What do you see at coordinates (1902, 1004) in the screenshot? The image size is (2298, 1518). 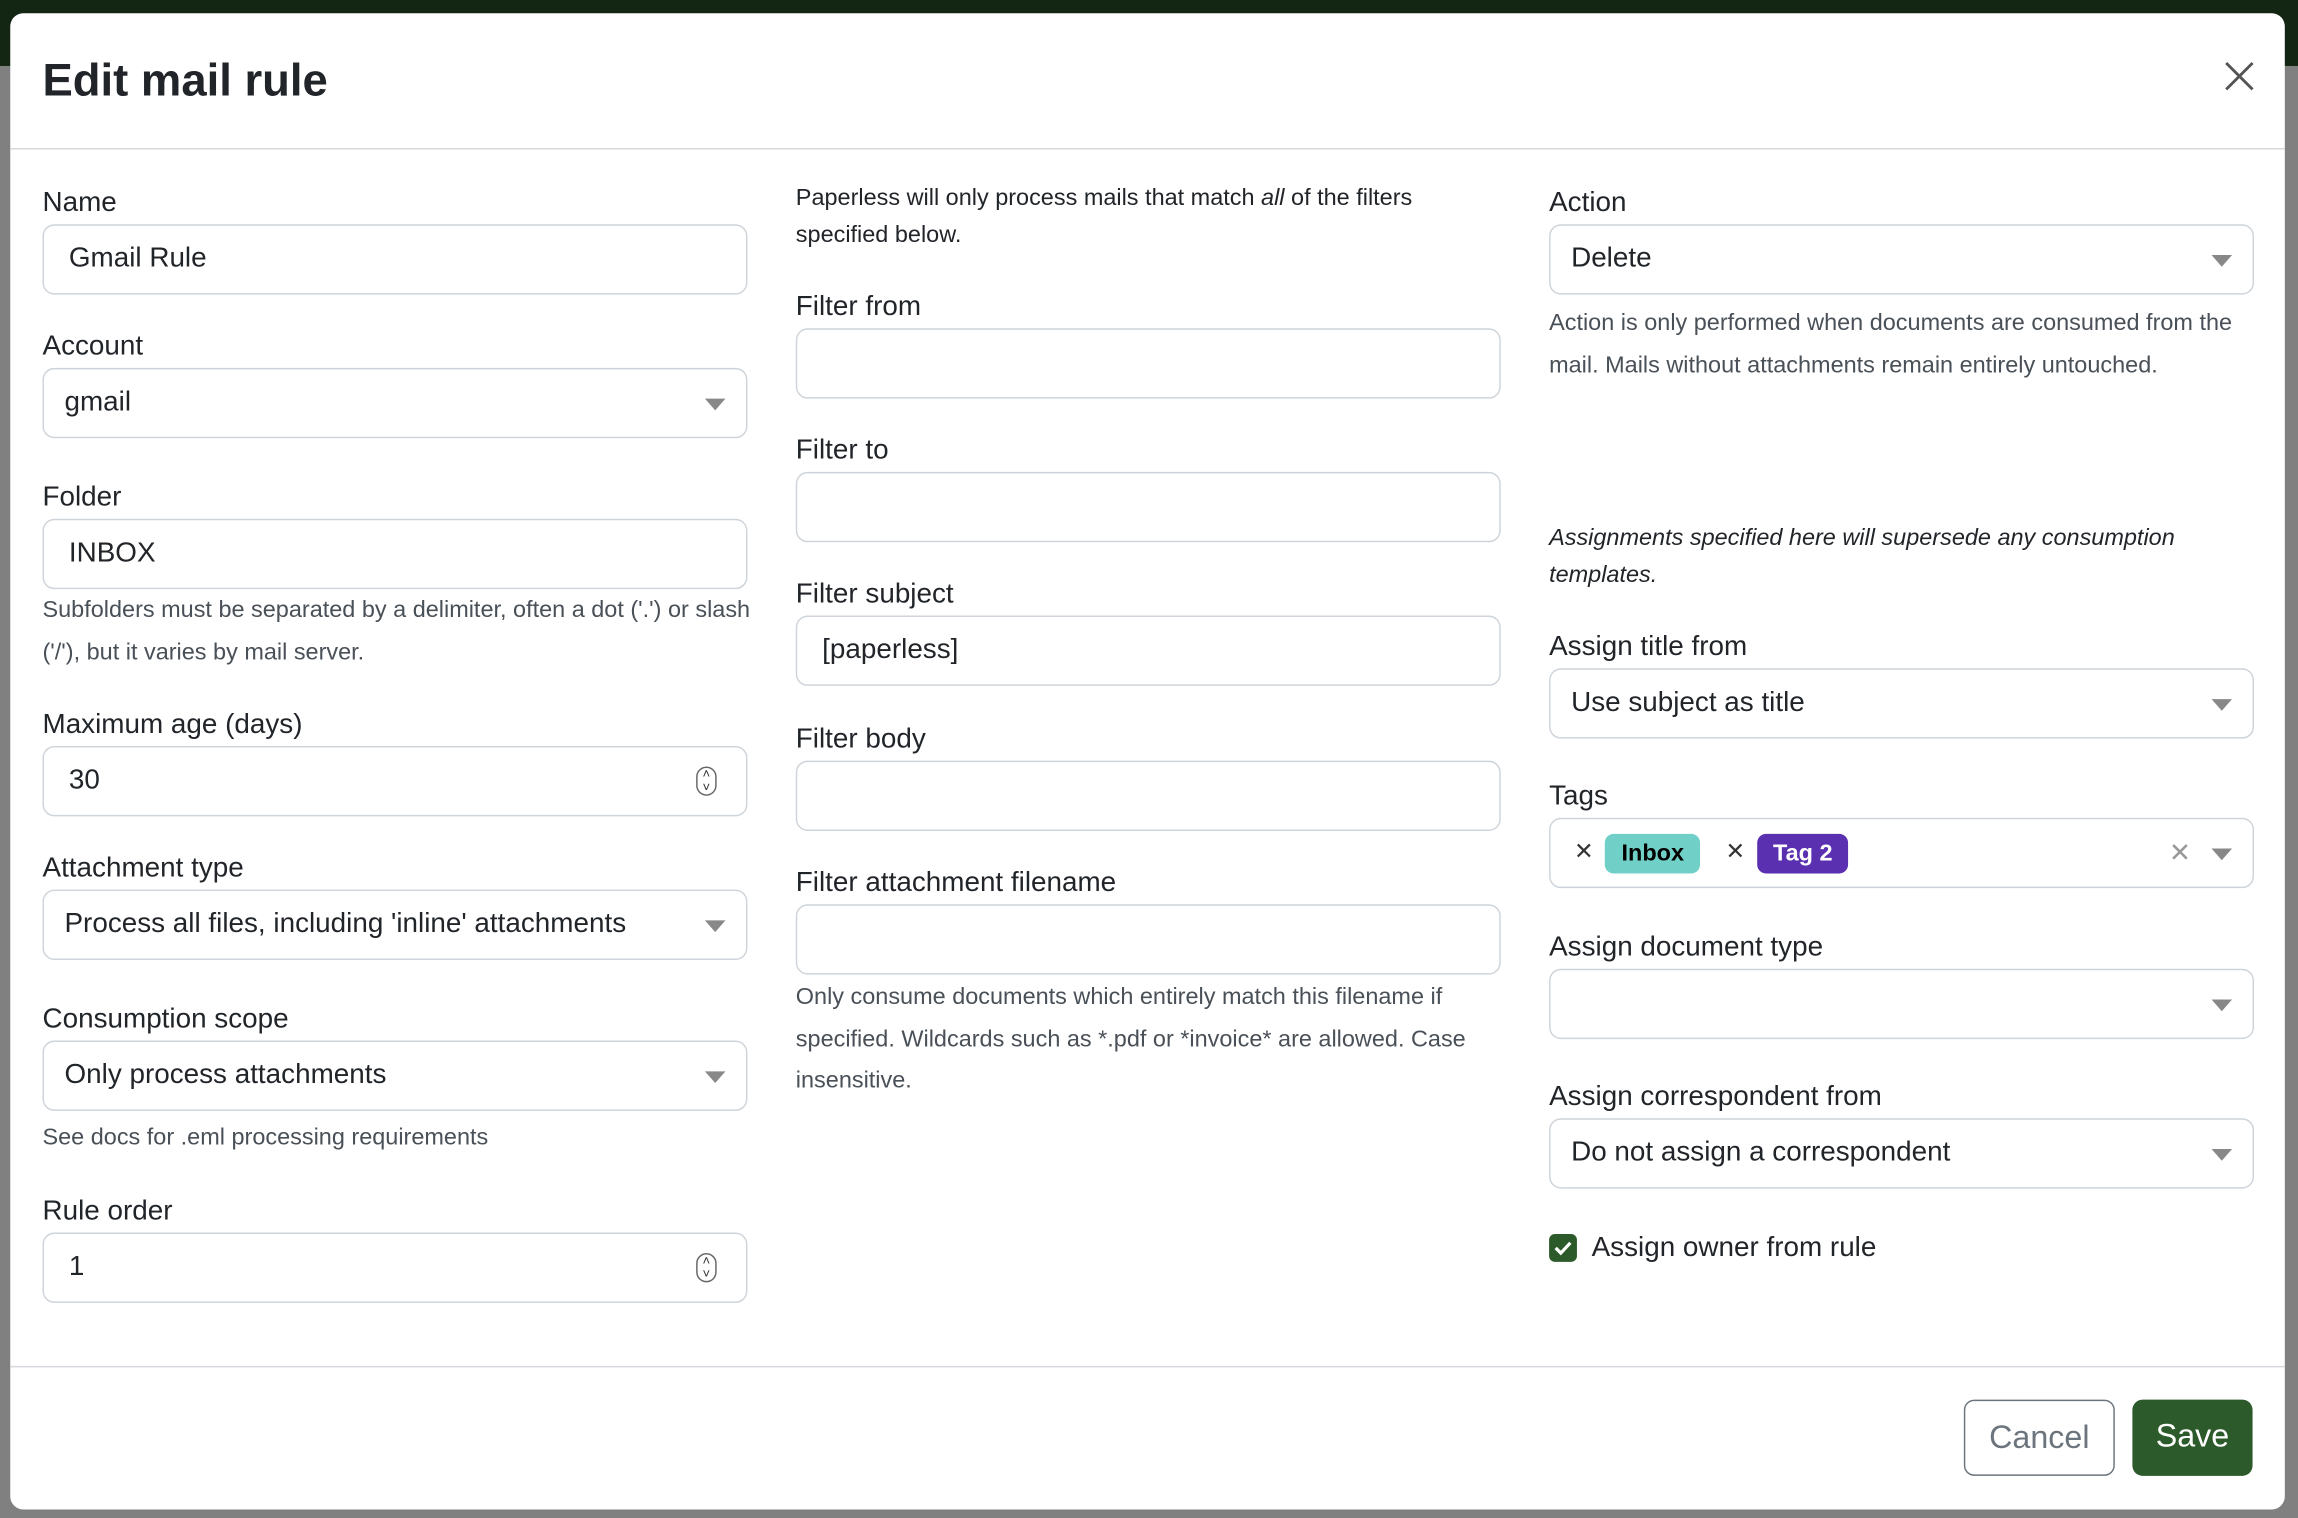 I see `doc-type-select` at bounding box center [1902, 1004].